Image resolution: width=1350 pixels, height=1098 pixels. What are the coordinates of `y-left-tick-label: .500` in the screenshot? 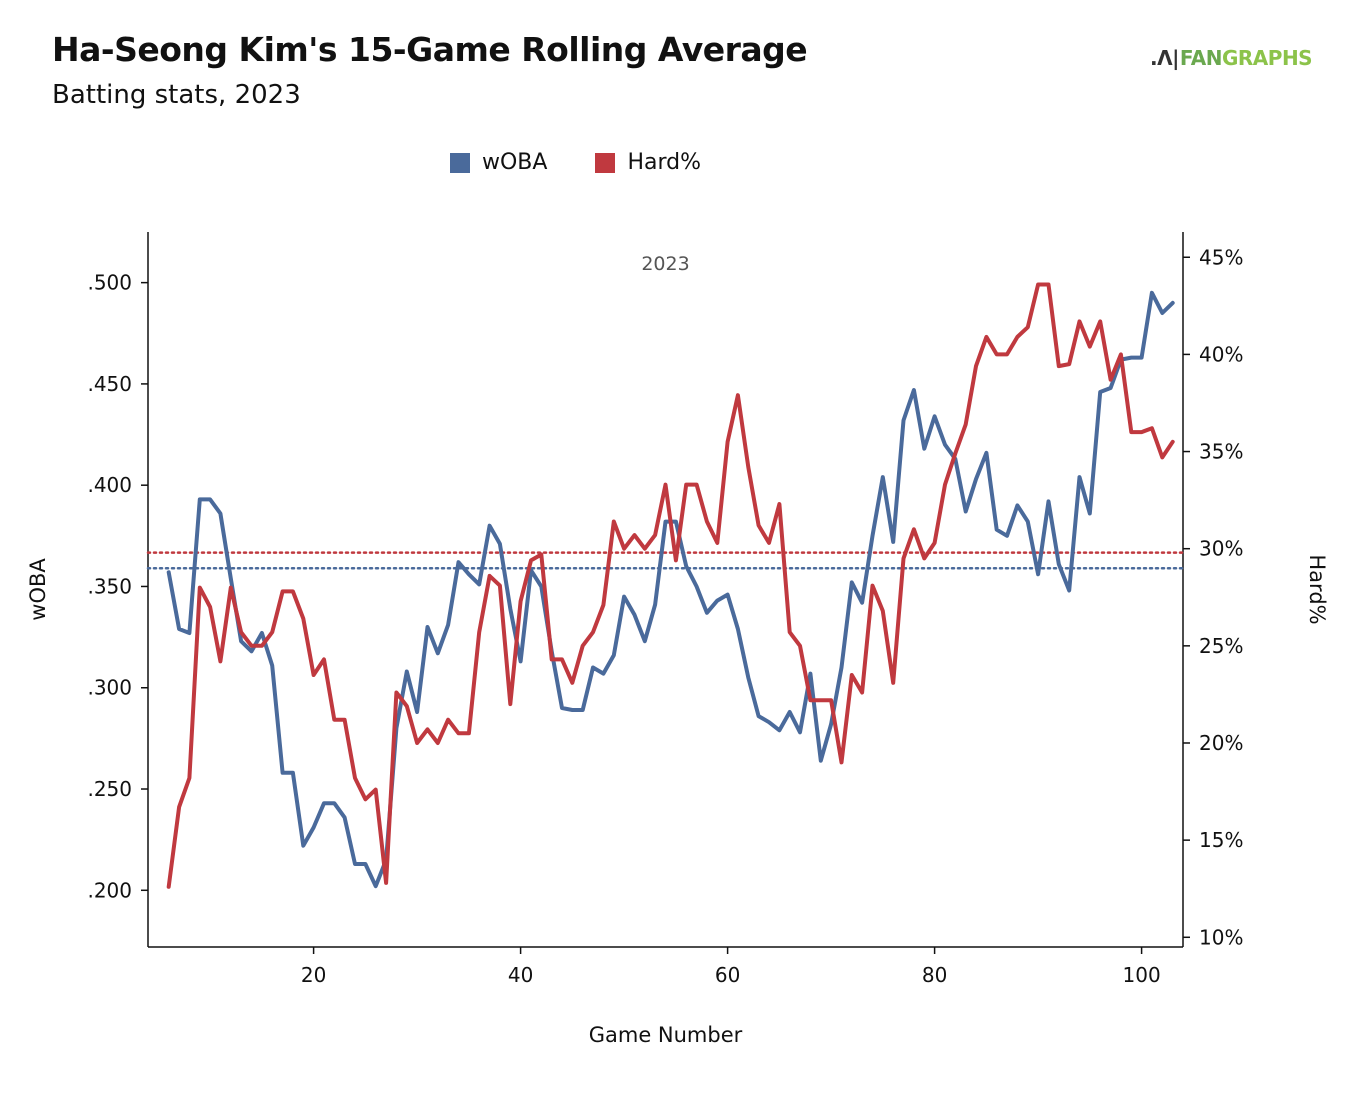 It's located at (109, 283).